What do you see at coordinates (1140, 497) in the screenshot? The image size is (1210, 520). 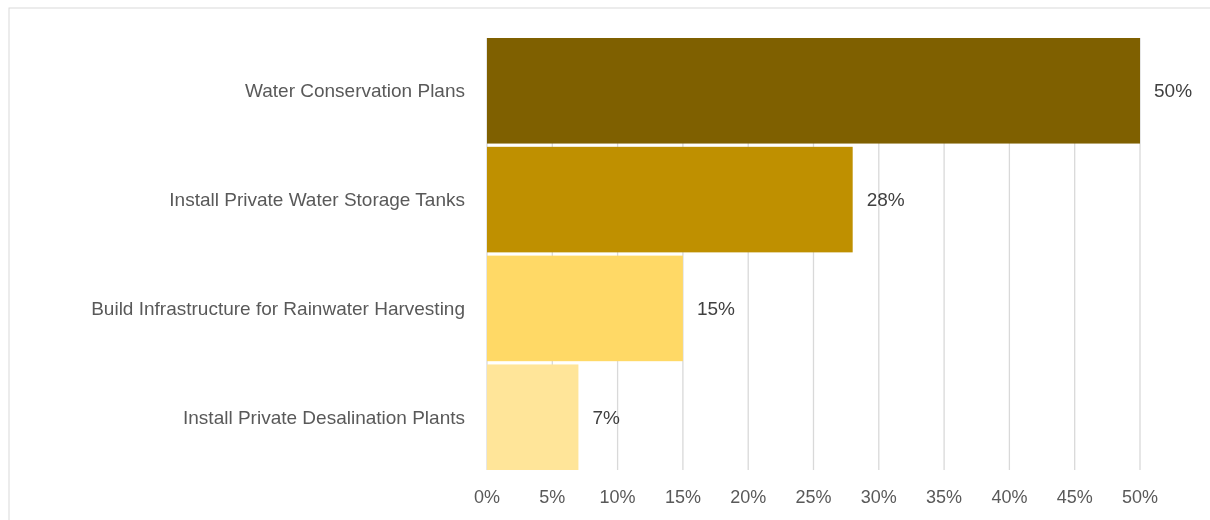 I see `x-tick-label: 50%` at bounding box center [1140, 497].